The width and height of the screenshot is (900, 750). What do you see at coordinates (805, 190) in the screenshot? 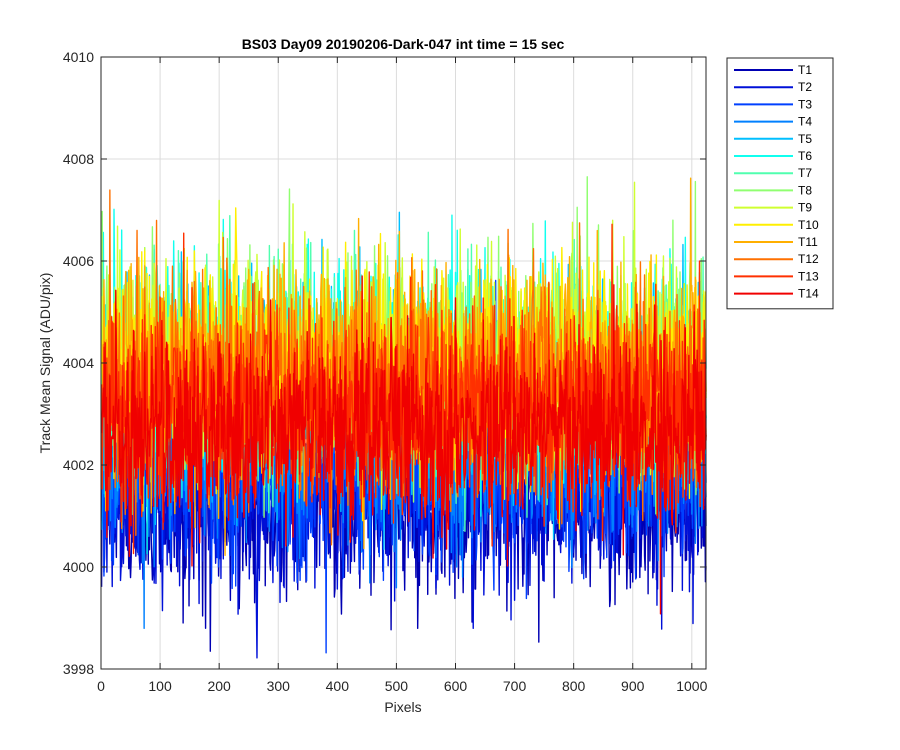
I see `legend-label: T8` at bounding box center [805, 190].